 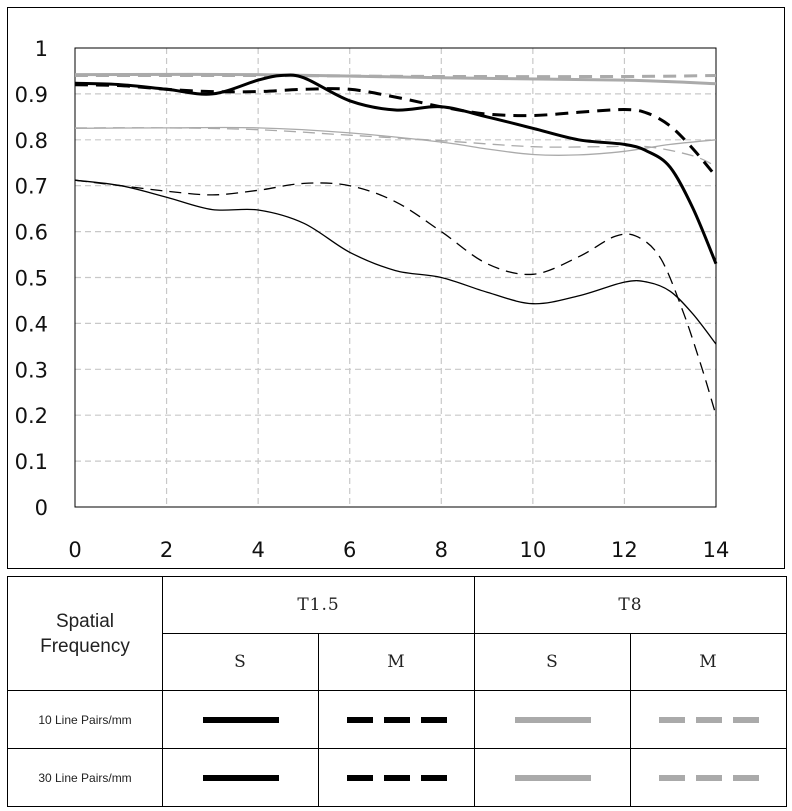 I want to click on y-tick-label: 0.8, so click(x=31, y=141).